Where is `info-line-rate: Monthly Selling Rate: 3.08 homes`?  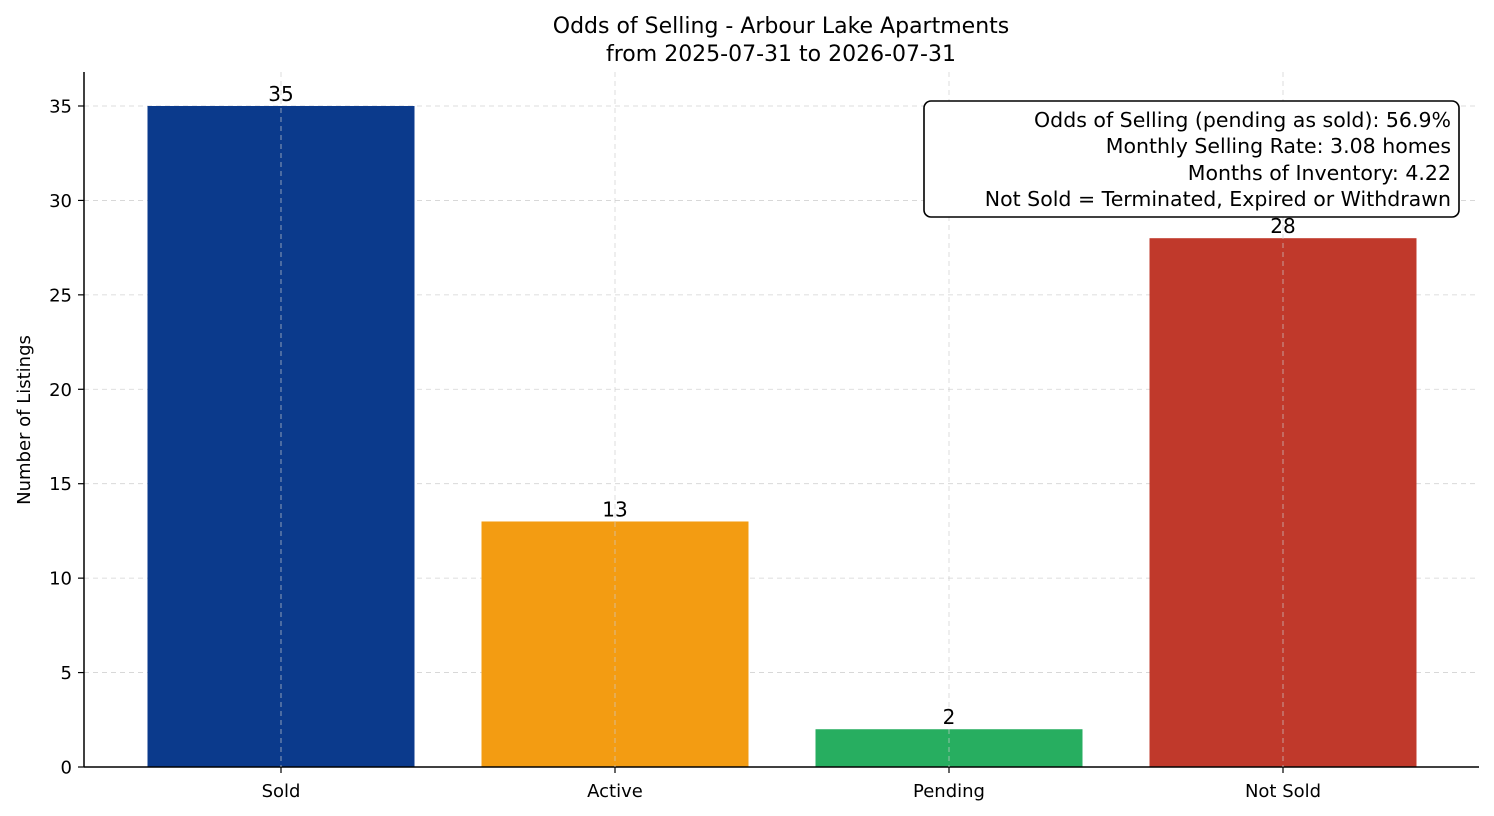 info-line-rate: Monthly Selling Rate: 3.08 homes is located at coordinates (1278, 146).